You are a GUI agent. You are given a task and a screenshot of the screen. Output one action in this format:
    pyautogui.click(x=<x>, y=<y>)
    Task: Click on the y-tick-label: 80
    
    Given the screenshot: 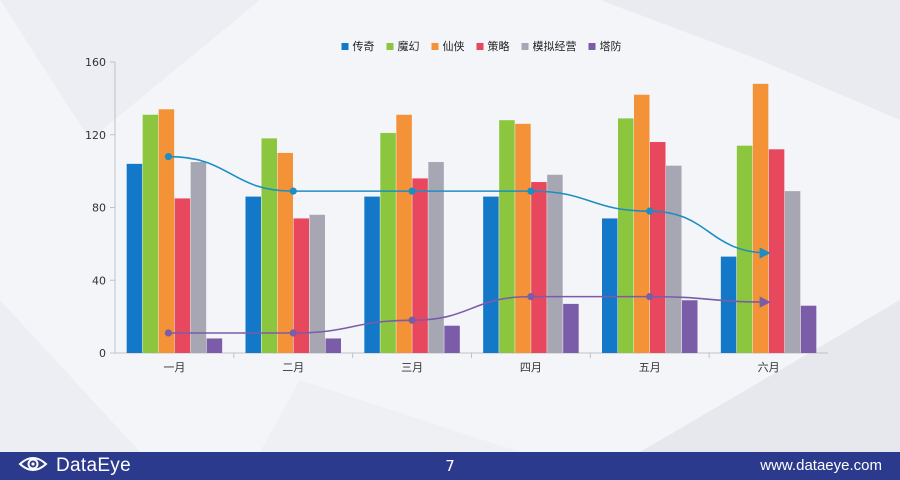 What is the action you would take?
    pyautogui.click(x=99, y=208)
    